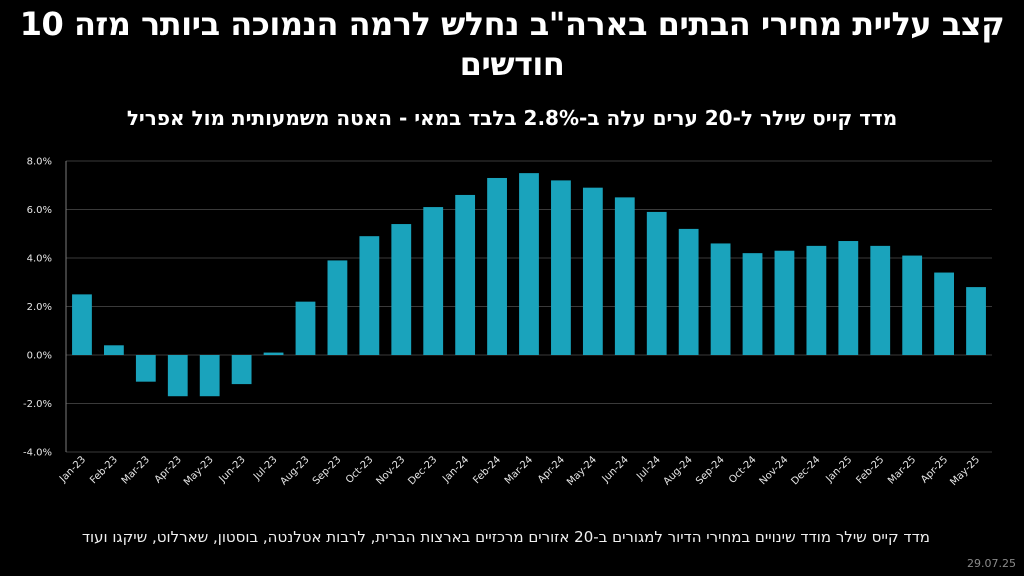  What do you see at coordinates (934, 469) in the screenshot?
I see `x-tick-label: Apr-25` at bounding box center [934, 469].